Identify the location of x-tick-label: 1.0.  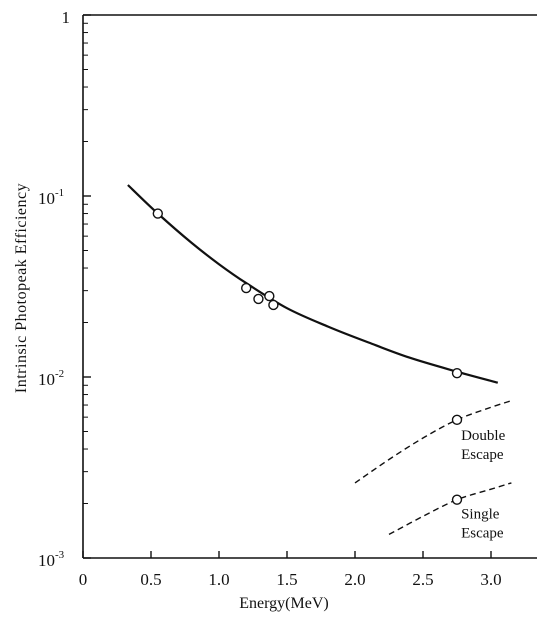
(218, 579).